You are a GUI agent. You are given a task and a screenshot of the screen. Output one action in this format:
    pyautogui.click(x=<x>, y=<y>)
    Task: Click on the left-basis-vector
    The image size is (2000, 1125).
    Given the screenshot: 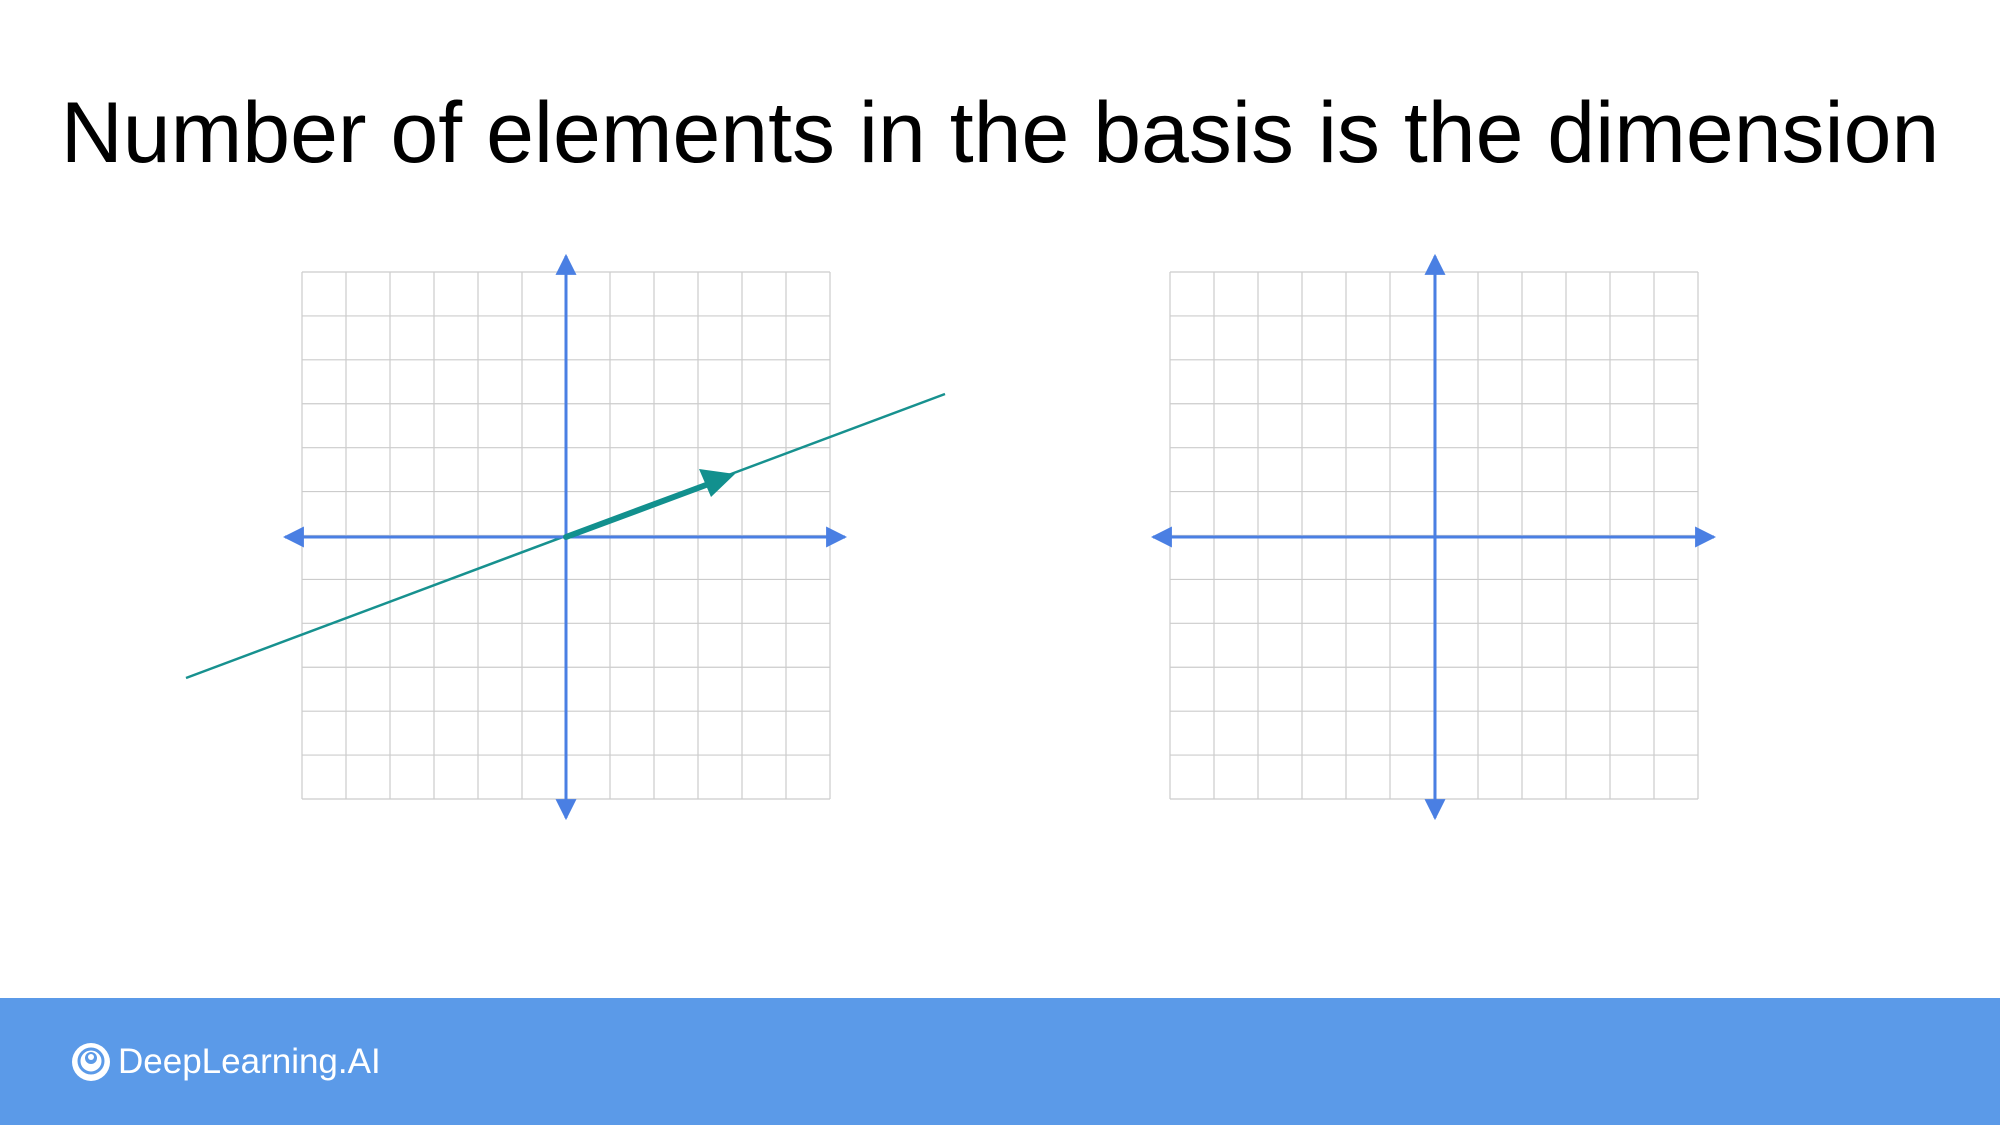 What is the action you would take?
    pyautogui.click(x=636, y=511)
    